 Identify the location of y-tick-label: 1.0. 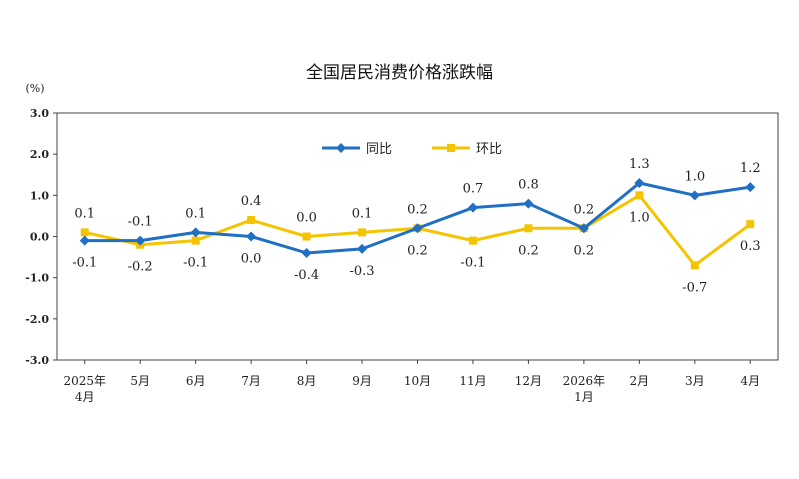
(39, 195).